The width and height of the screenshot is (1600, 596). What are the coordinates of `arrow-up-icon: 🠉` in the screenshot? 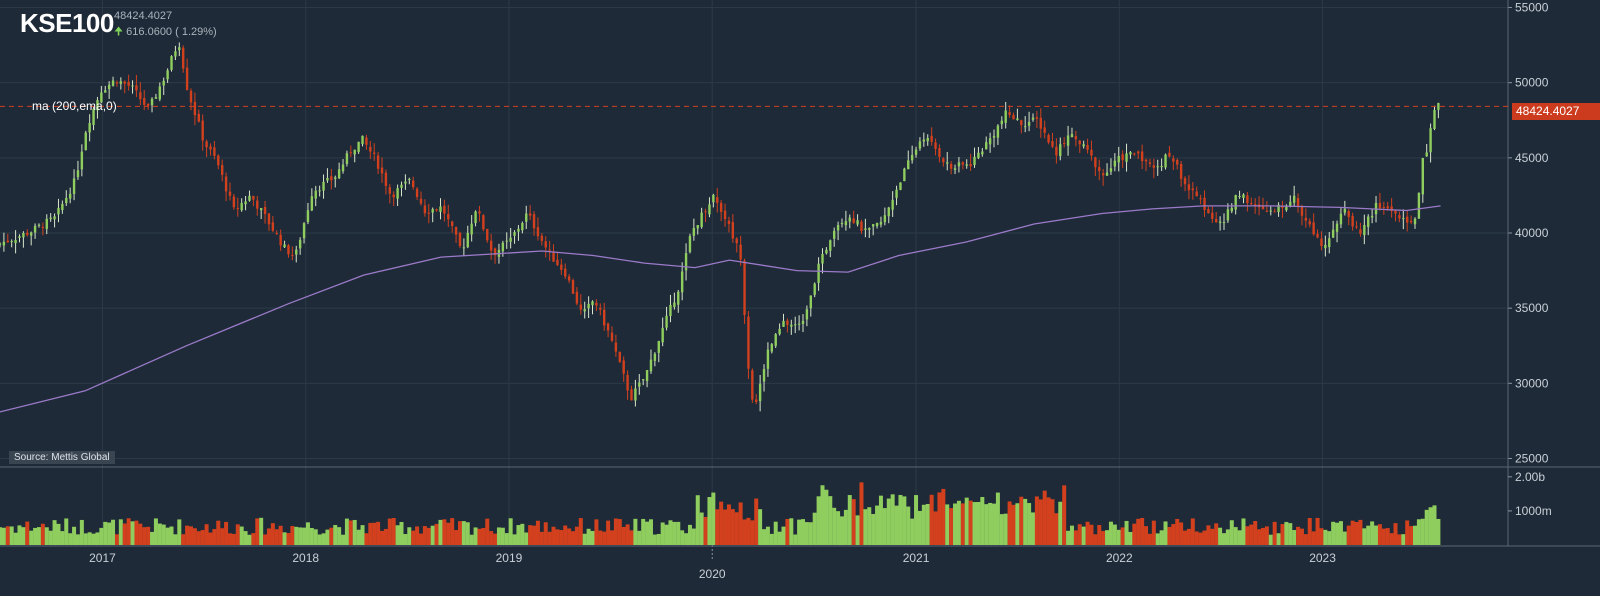 It's located at (119, 32).